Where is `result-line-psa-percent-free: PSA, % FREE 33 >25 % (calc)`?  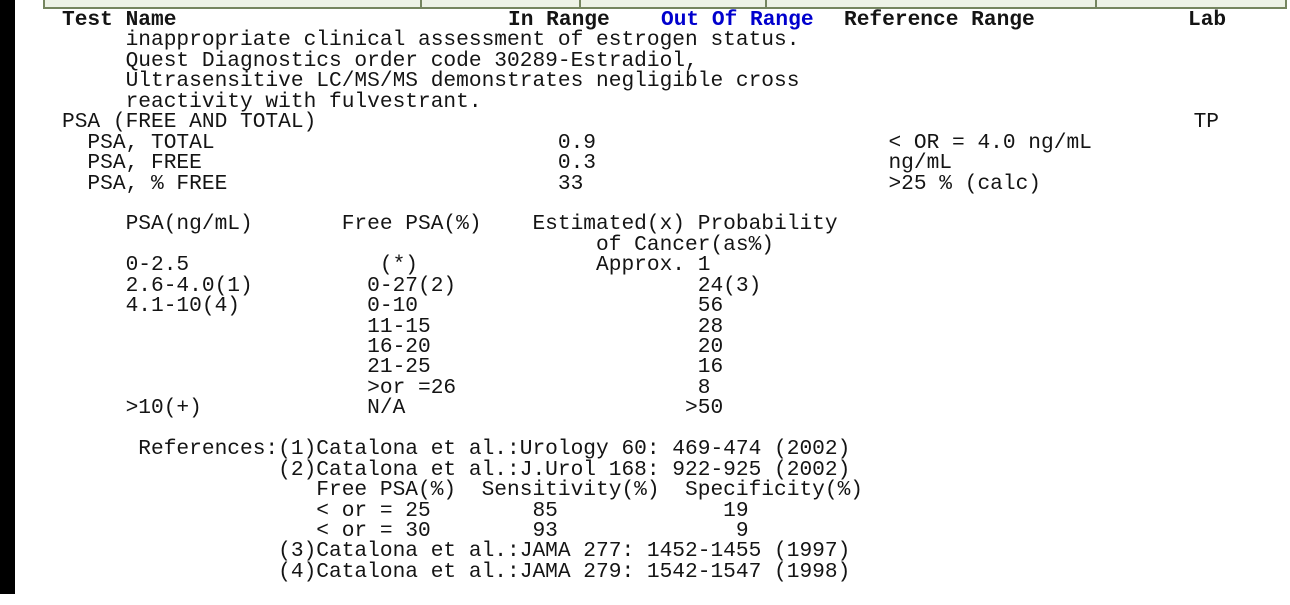 result-line-psa-percent-free: PSA, % FREE 33 >25 % (calc) is located at coordinates (552, 183).